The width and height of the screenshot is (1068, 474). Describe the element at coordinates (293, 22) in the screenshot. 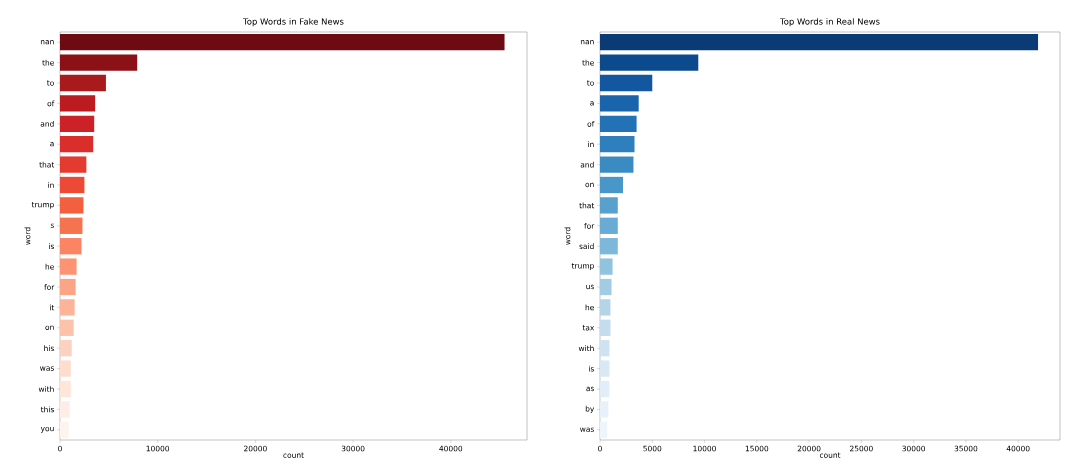

I see `chart-title: Top Words in Fake News` at that location.